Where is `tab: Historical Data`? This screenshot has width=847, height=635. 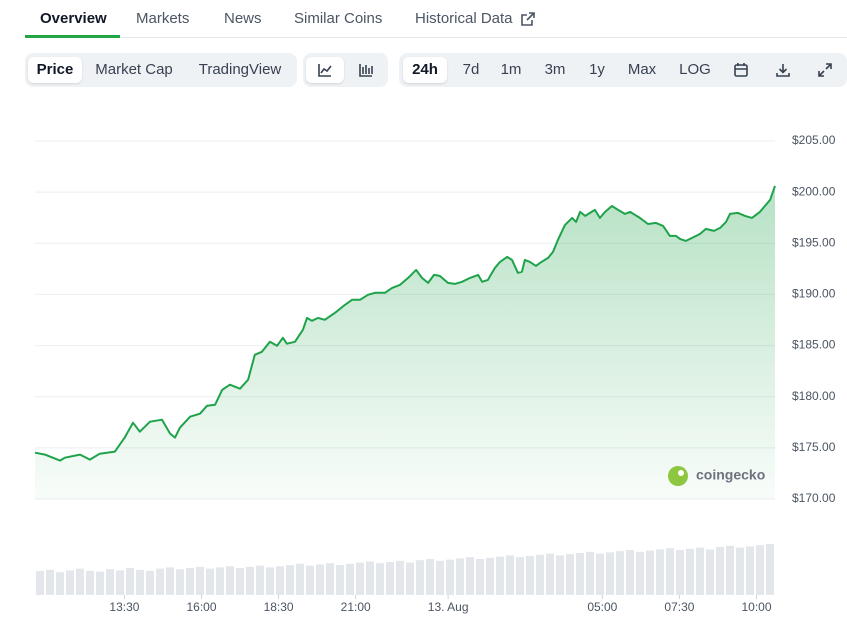 tab: Historical Data is located at coordinates (464, 18).